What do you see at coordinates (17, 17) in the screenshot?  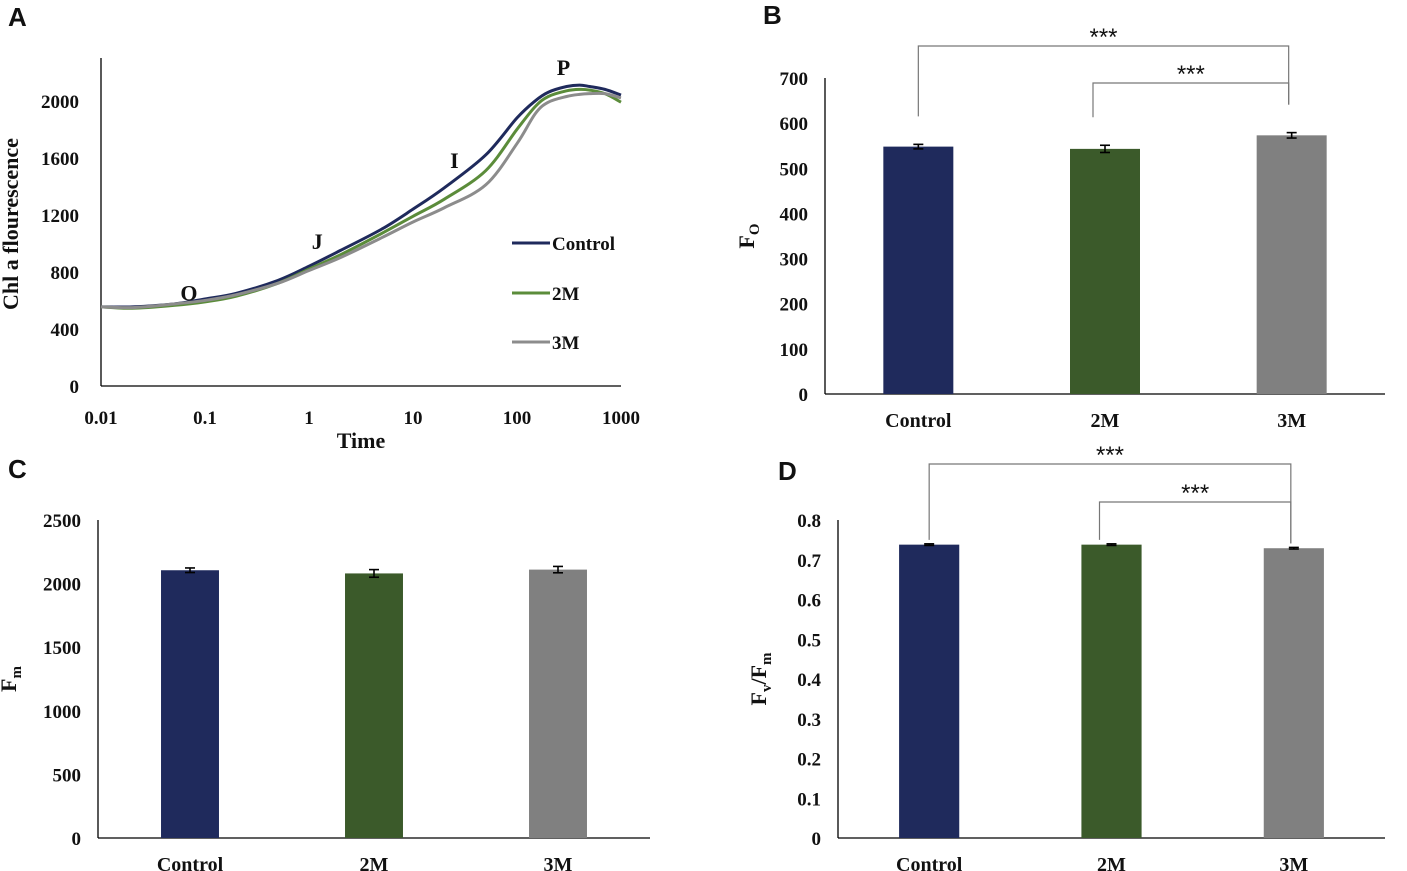 I see `panel-a-letter: A` at bounding box center [17, 17].